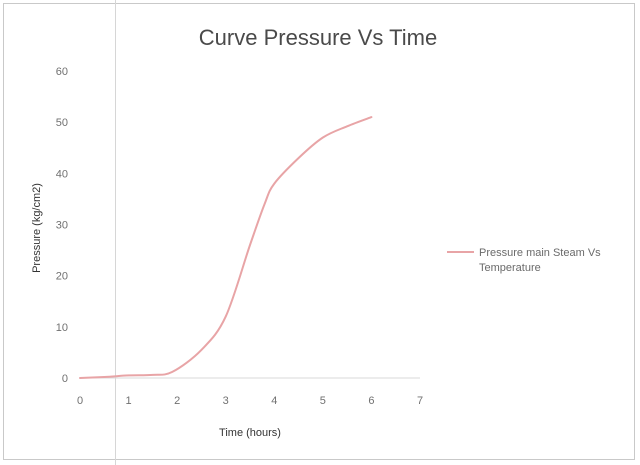 The image size is (640, 465). What do you see at coordinates (541, 260) in the screenshot?
I see `legend-label: Pressure main Steam Vs Temperature` at bounding box center [541, 260].